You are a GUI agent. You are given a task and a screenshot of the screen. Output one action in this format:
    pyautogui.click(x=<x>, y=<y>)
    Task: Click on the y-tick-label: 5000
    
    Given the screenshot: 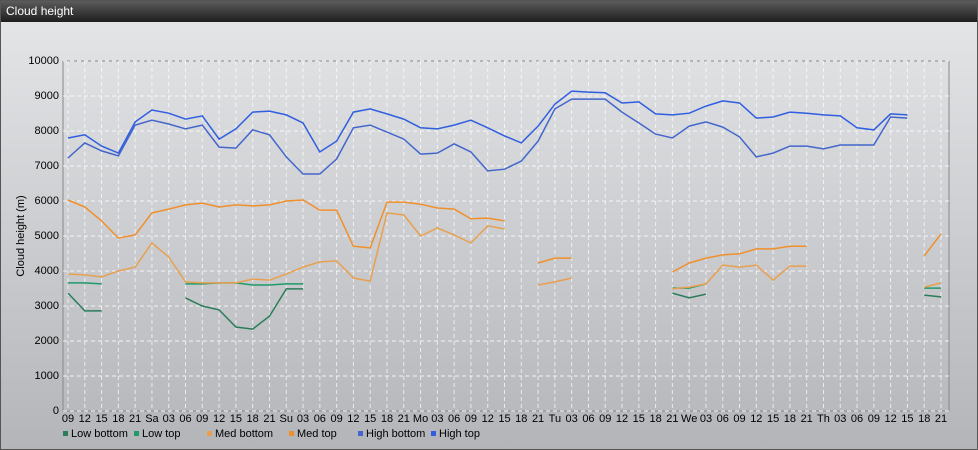 What is the action you would take?
    pyautogui.click(x=47, y=236)
    